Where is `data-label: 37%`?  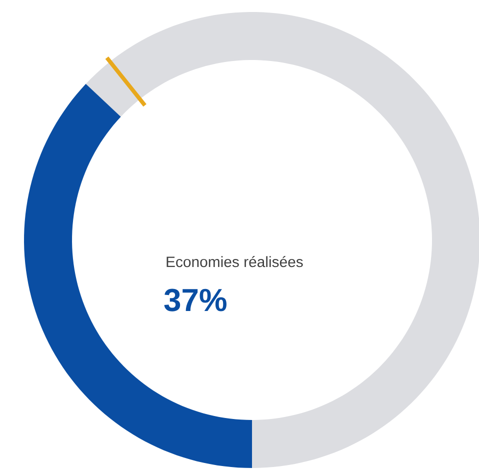 data-label: 37% is located at coordinates (195, 300).